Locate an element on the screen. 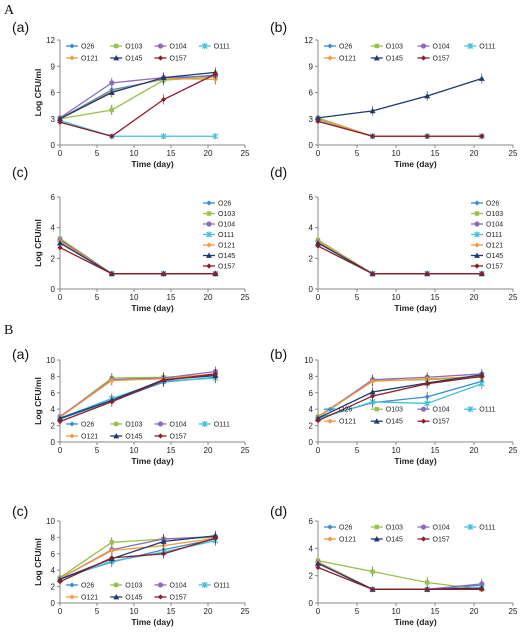 Image resolution: width=520 pixels, height=638 pixels. legend-item: O121 is located at coordinates (487, 246).